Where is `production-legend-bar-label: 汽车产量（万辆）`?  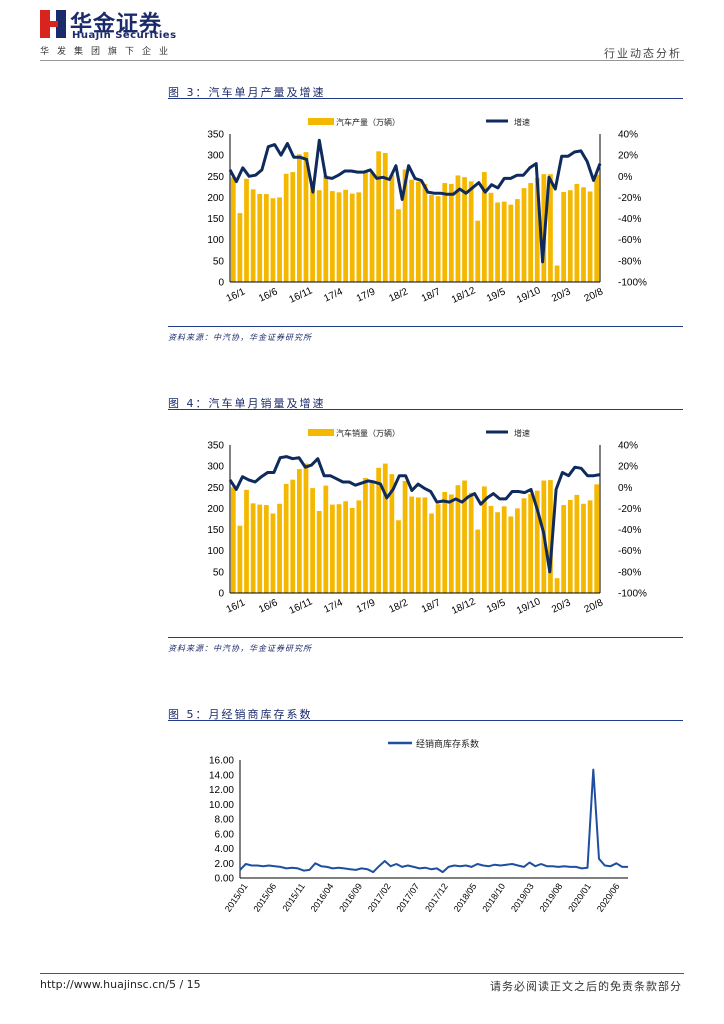 production-legend-bar-label: 汽车产量（万辆） is located at coordinates (368, 122).